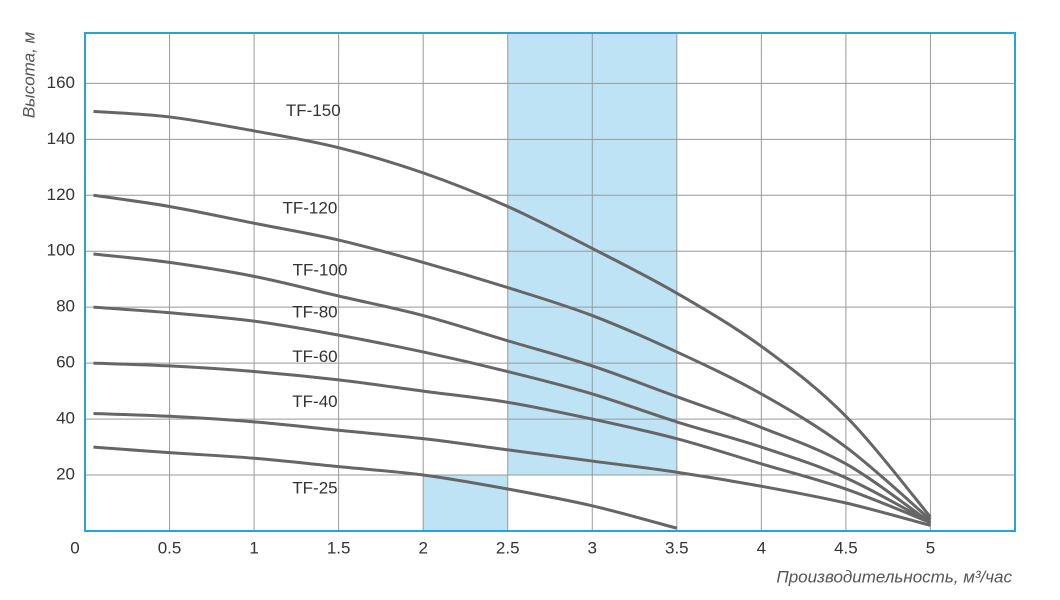 Image resolution: width=1060 pixels, height=600 pixels. I want to click on x-tick-label: 4.5, so click(846, 547).